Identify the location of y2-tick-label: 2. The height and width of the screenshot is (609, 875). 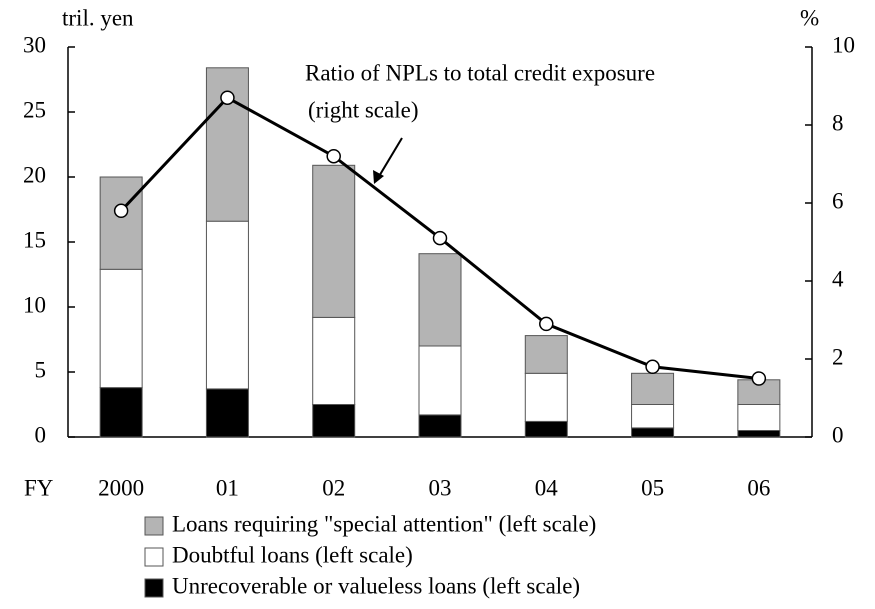
(838, 356).